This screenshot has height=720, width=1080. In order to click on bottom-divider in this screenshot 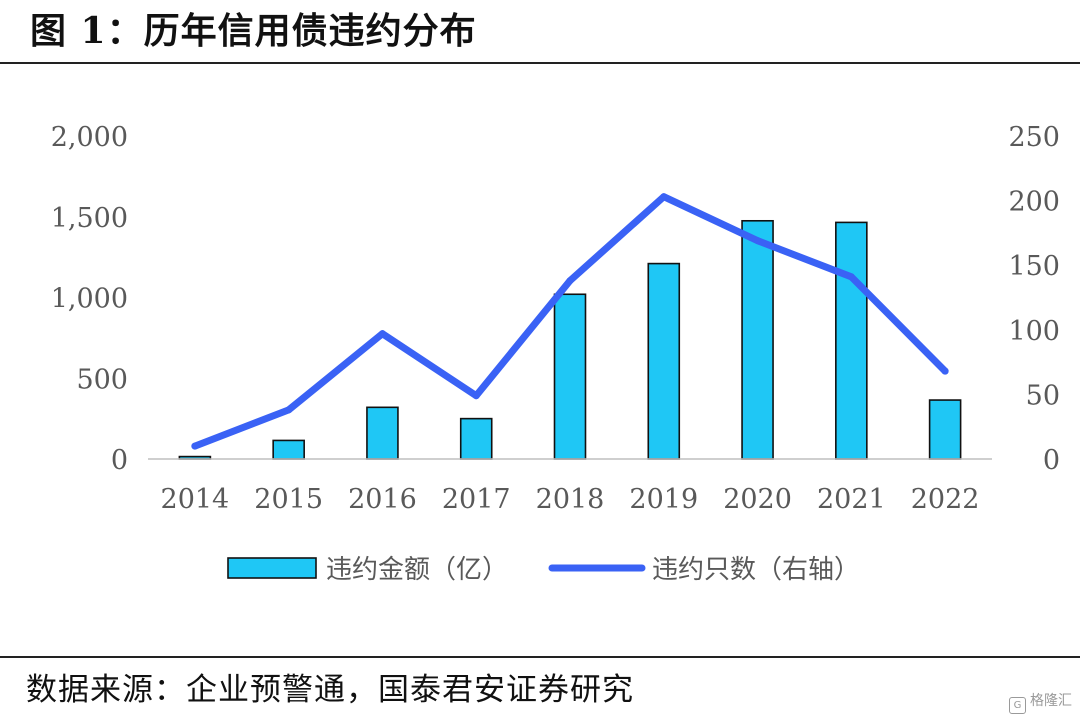, I will do `click(540, 657)`.